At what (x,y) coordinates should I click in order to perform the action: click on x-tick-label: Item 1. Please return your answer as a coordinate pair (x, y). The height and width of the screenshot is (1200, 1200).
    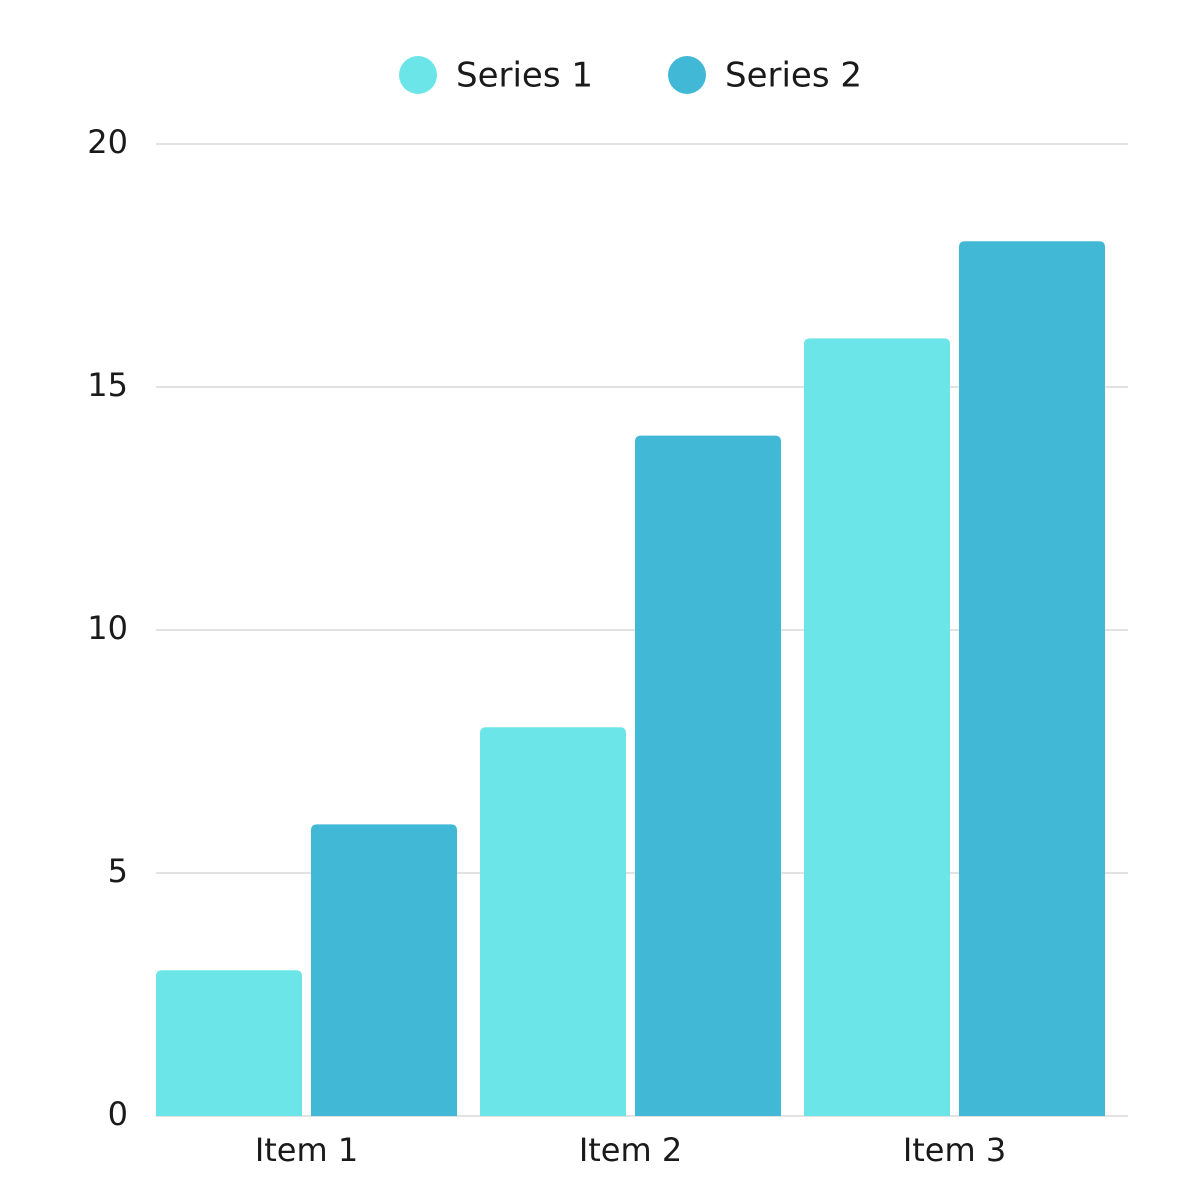
    Looking at the image, I should click on (306, 1150).